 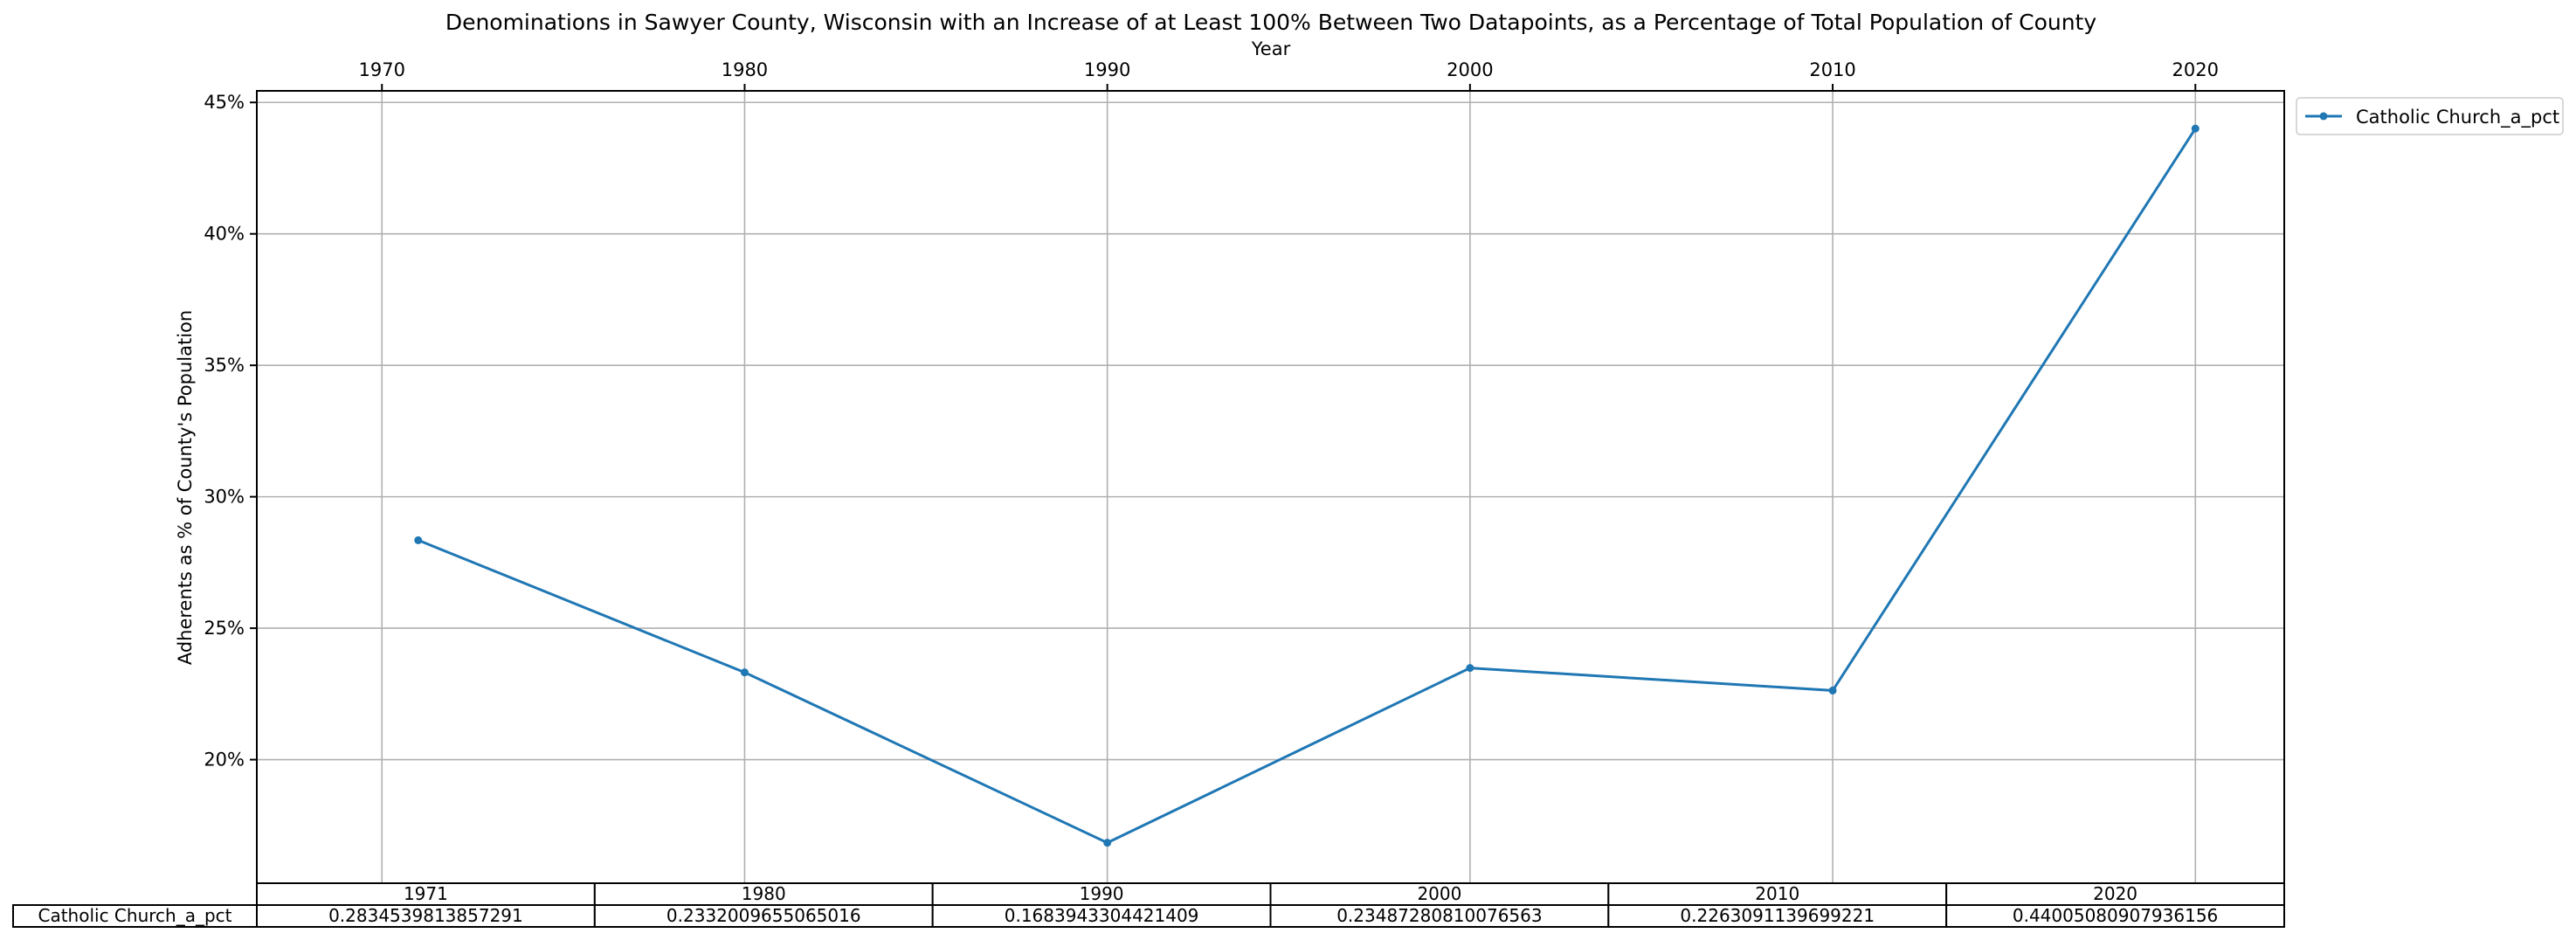 I want to click on table-header-label: 2010, so click(x=1777, y=893).